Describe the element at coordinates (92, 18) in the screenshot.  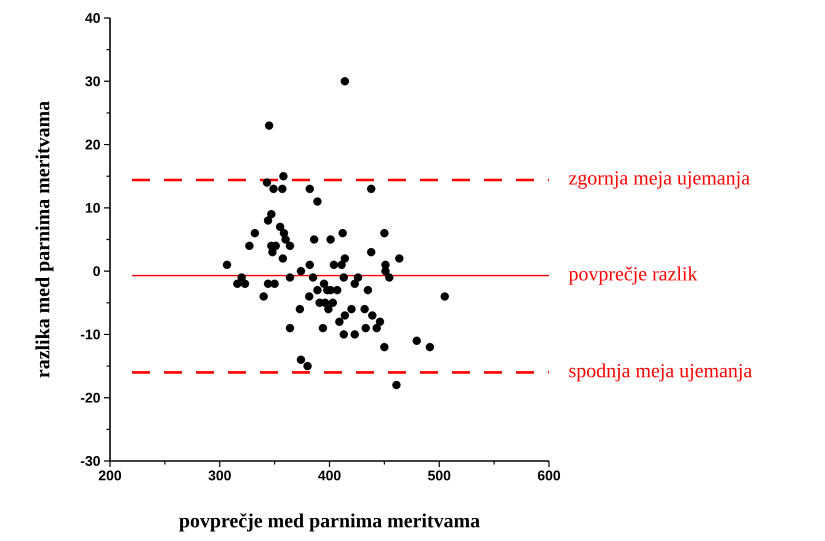
I see `y-tick-label: 40` at that location.